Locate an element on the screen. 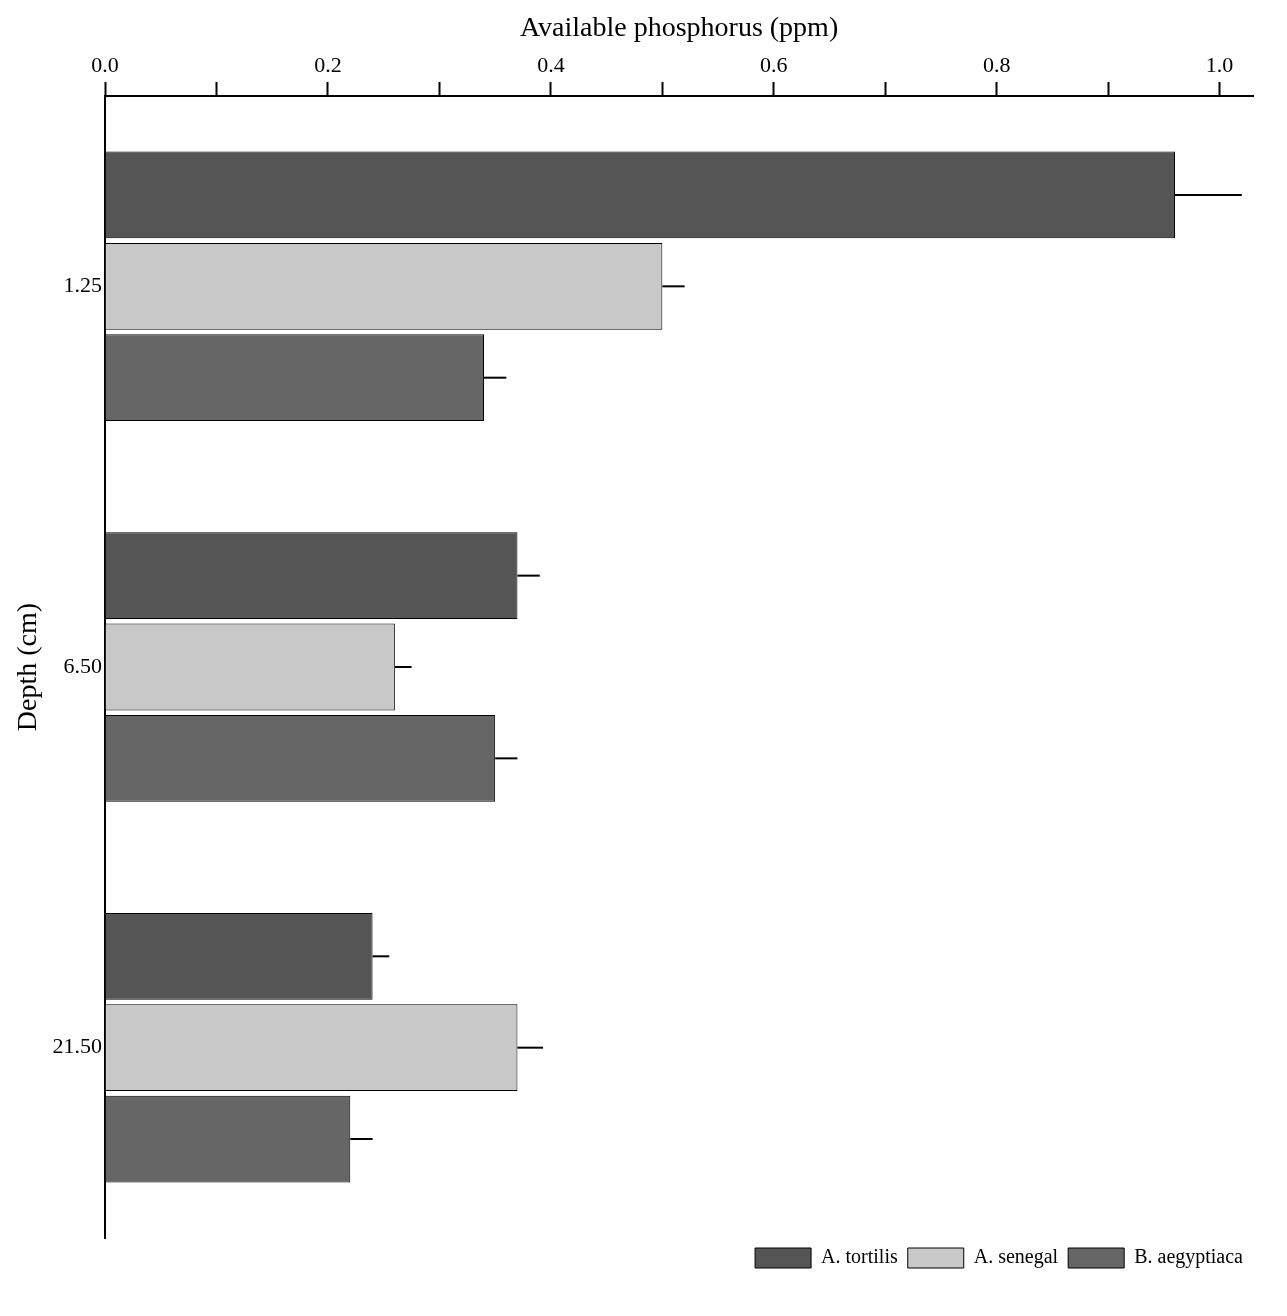 The image size is (1287, 1316). x-tick-label: 0.6 is located at coordinates (774, 64).